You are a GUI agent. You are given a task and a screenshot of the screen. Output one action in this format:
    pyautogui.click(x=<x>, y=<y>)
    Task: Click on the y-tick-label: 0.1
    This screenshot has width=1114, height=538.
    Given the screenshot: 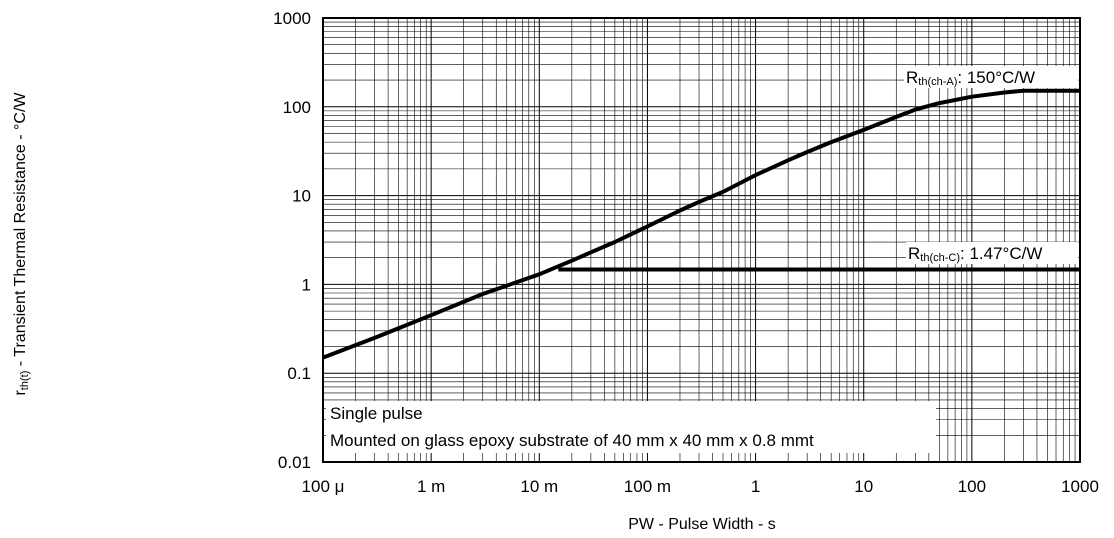 What is the action you would take?
    pyautogui.click(x=299, y=373)
    